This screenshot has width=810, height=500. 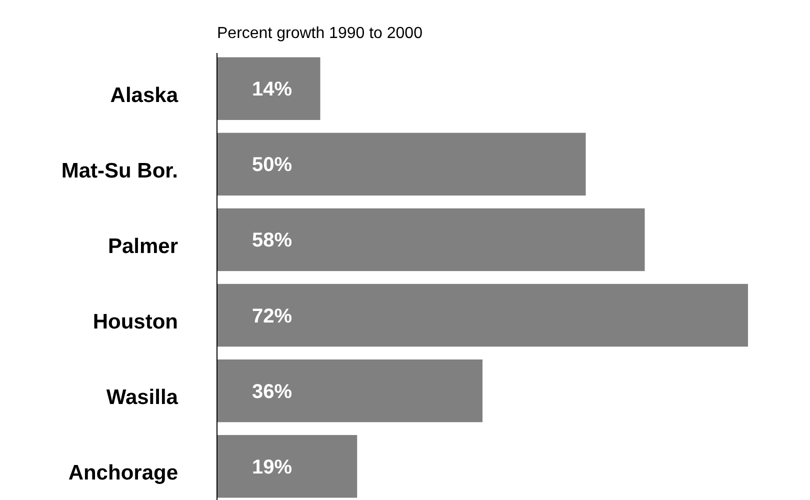 What do you see at coordinates (272, 241) in the screenshot?
I see `data-label: 58%` at bounding box center [272, 241].